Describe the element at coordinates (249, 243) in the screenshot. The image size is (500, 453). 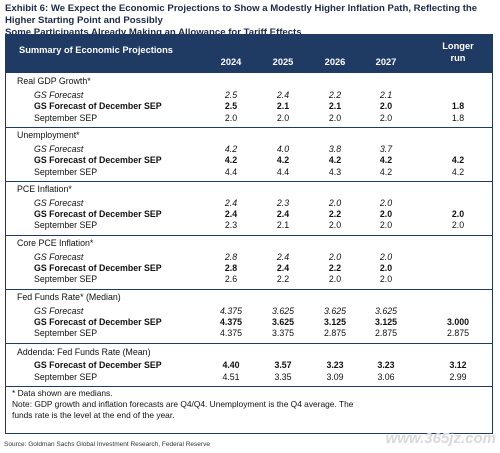
I see `section-heading: Core PCE Inflation*` at that location.